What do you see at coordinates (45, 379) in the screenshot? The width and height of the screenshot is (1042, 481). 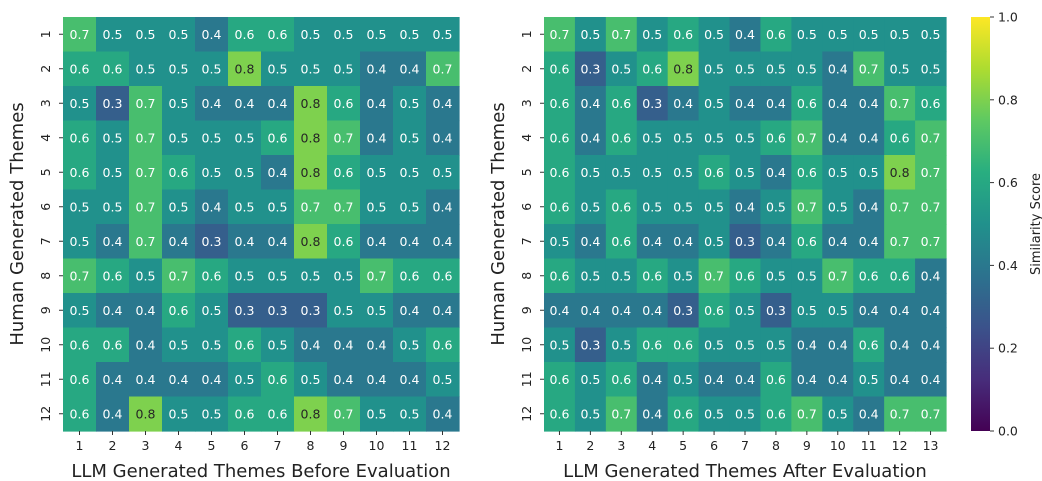 I see `before-y-tick-label: 11` at bounding box center [45, 379].